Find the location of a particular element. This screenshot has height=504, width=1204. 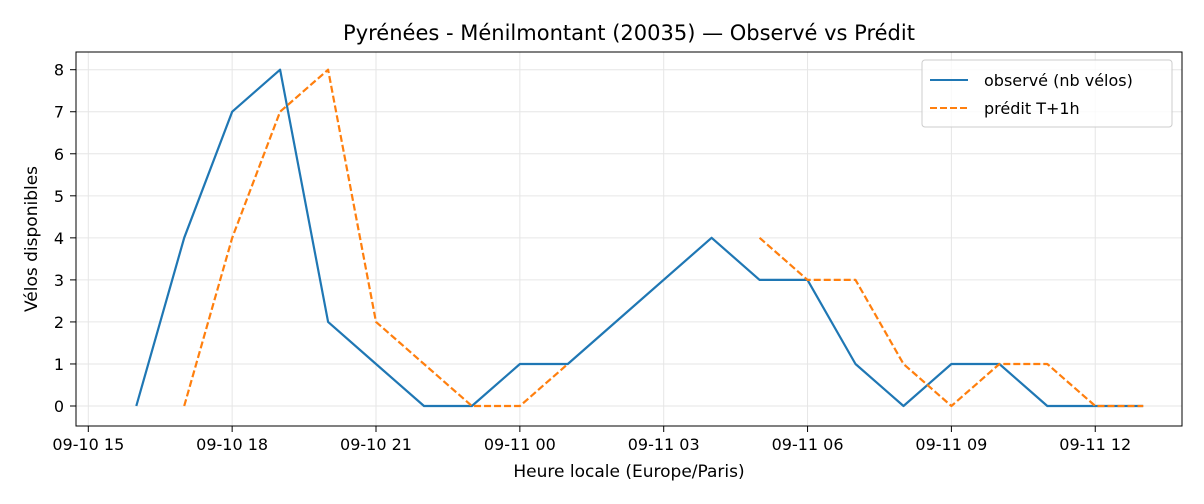

y-tick-label: 7 is located at coordinates (59, 112).